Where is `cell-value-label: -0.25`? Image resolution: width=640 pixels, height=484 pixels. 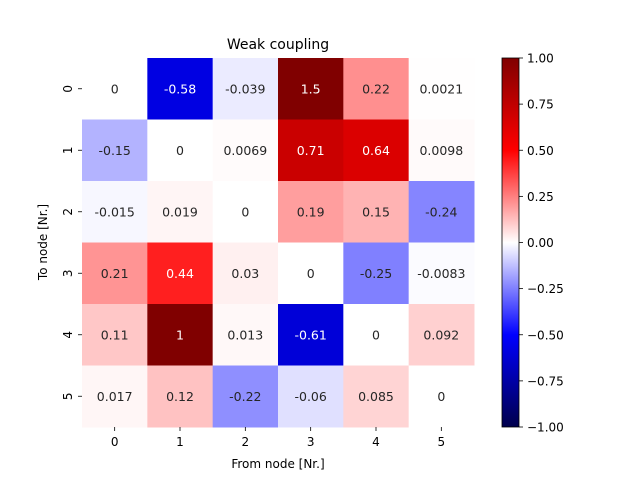 cell-value-label: -0.25 is located at coordinates (376, 273).